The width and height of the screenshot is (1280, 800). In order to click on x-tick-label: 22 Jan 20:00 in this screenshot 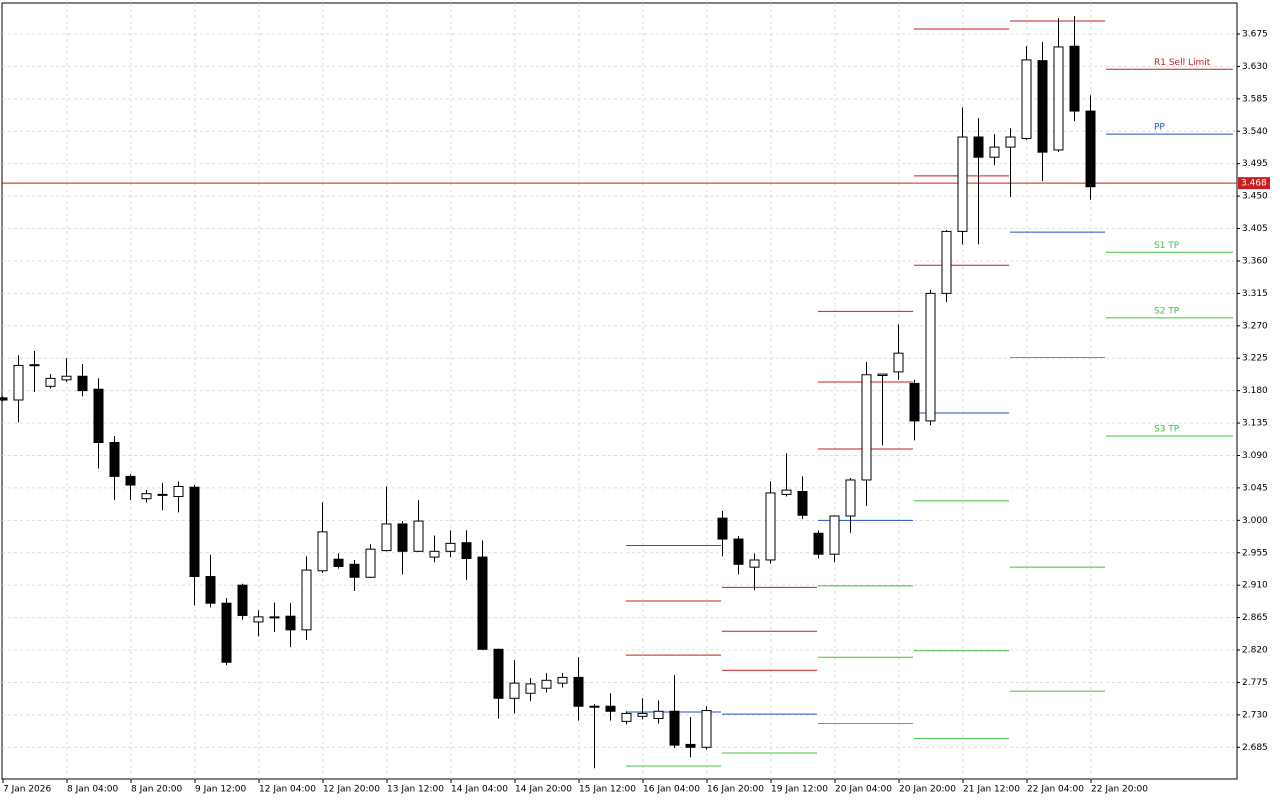, I will do `click(1119, 790)`.